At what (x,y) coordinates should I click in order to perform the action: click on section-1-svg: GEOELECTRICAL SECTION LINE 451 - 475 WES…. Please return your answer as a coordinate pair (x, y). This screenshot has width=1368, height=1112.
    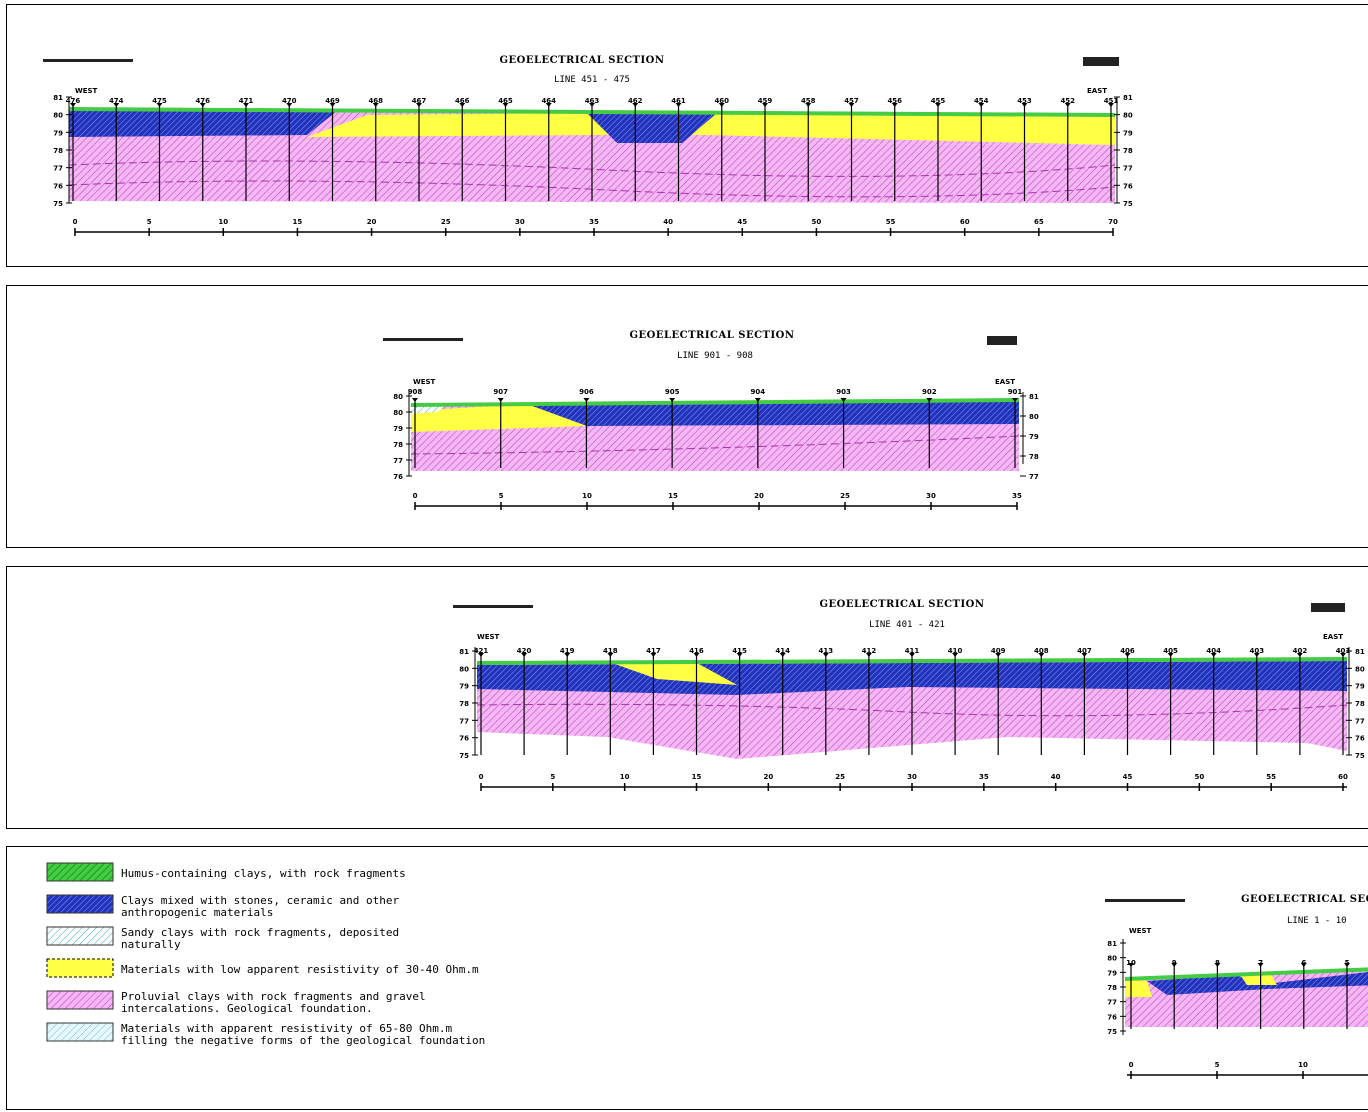
    Looking at the image, I should click on (588, 145).